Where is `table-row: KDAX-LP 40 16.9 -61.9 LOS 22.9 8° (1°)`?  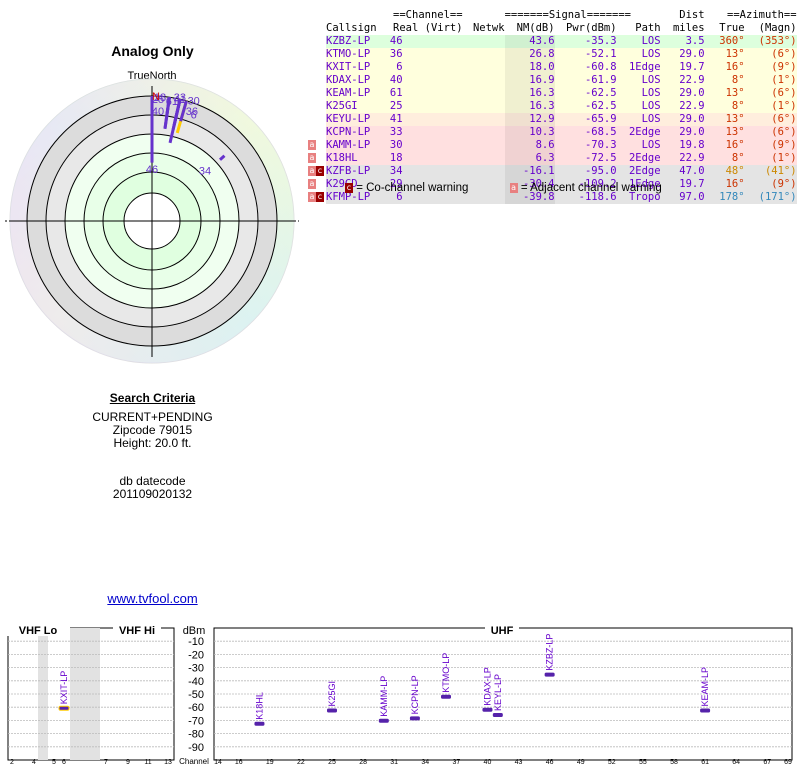 table-row: KDAX-LP 40 16.9 -61.9 LOS 22.9 8° (1°) is located at coordinates (552, 80).